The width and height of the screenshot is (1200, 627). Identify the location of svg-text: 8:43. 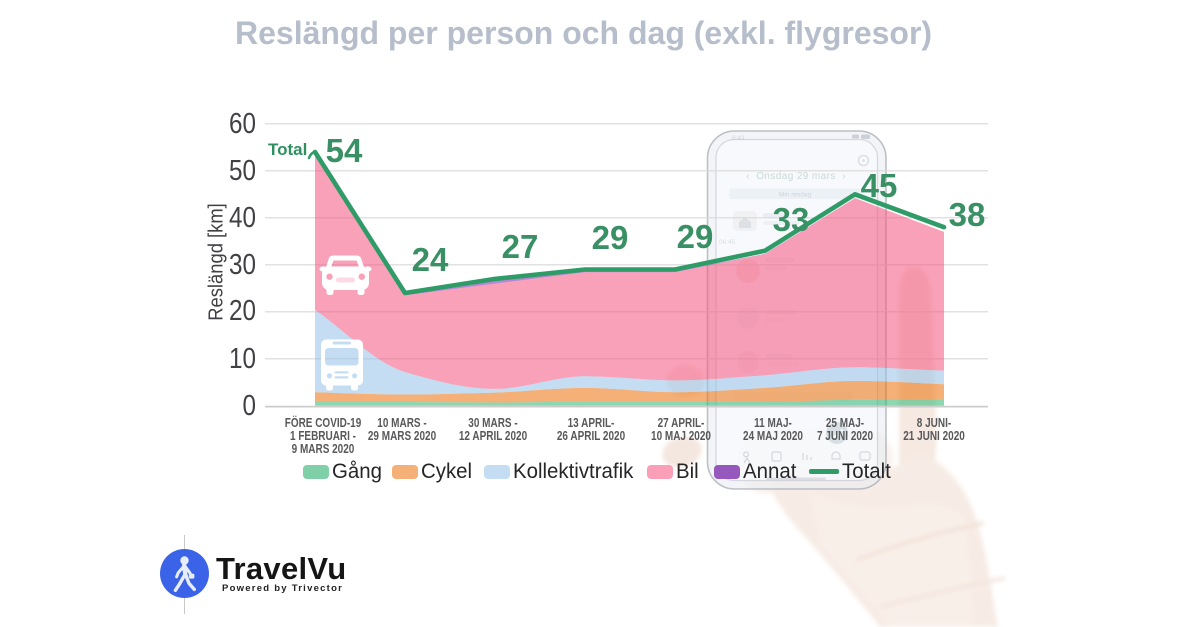
(738, 138).